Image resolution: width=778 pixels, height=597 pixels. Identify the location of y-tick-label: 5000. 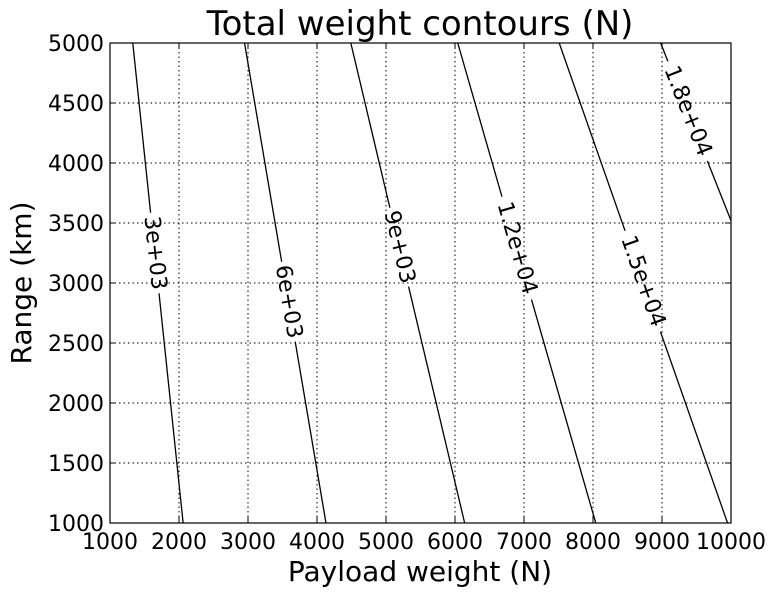
(76, 44).